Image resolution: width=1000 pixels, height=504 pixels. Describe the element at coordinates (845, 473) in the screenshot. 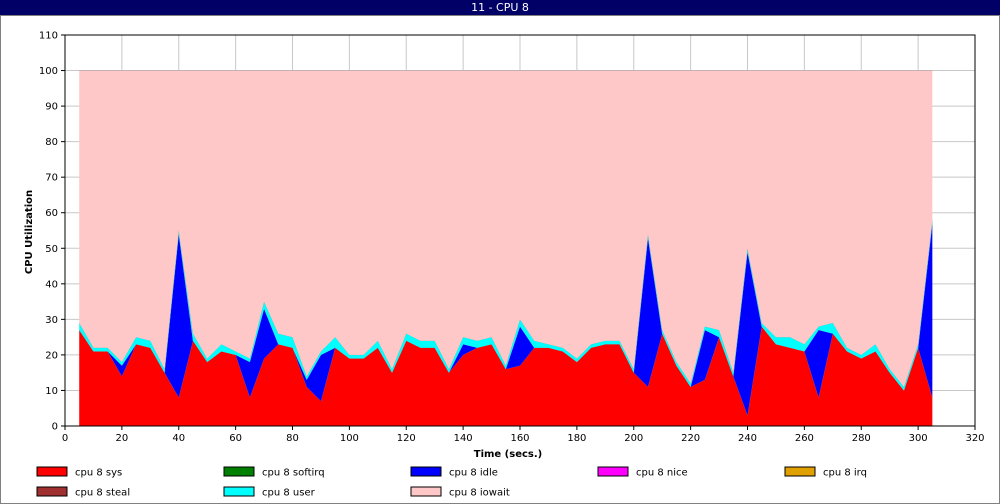

I see `legend-label: cpu 8 irq` at that location.